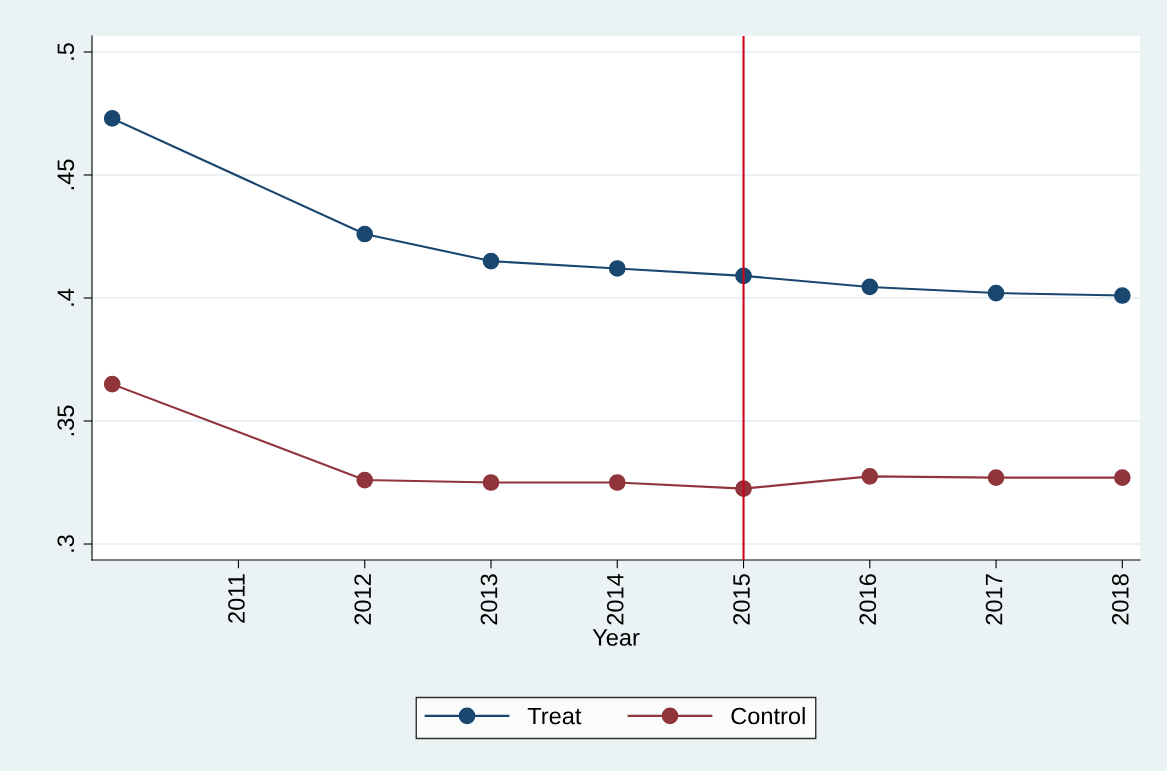 This screenshot has width=1167, height=771. I want to click on y-tick-label: .4, so click(65, 297).